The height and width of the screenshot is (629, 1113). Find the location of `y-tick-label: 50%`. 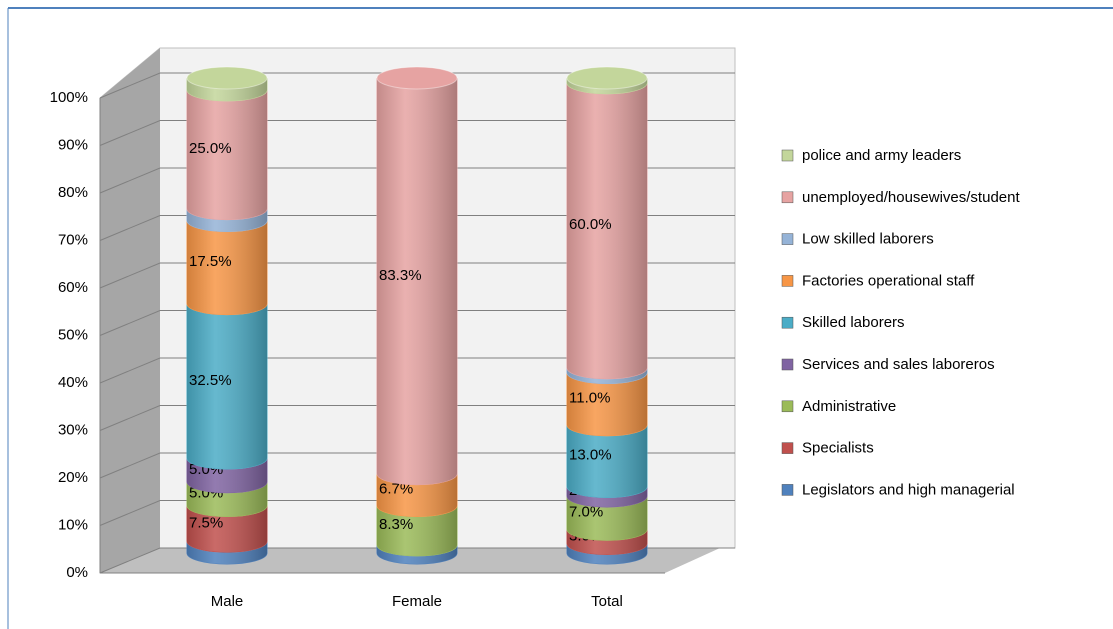

y-tick-label: 50% is located at coordinates (73, 334).